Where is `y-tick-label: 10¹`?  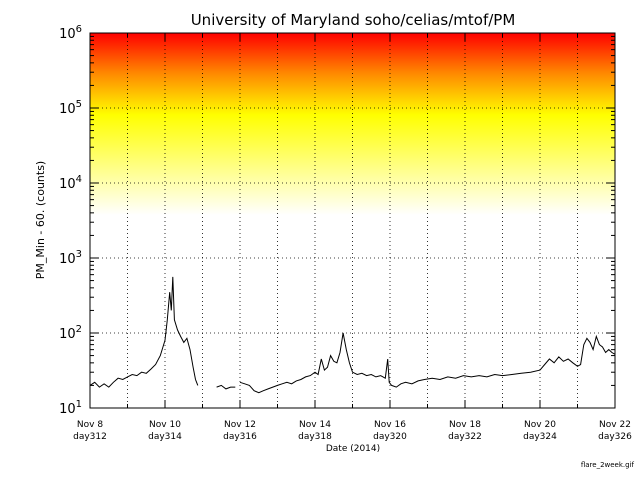 y-tick-label: 10¹ is located at coordinates (70, 408).